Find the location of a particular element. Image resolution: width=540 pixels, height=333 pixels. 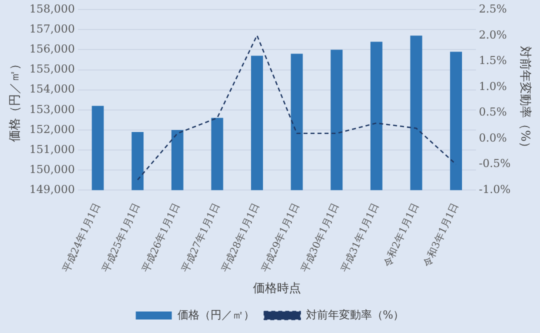

y2-tick-label: 1.0% is located at coordinates (492, 86).